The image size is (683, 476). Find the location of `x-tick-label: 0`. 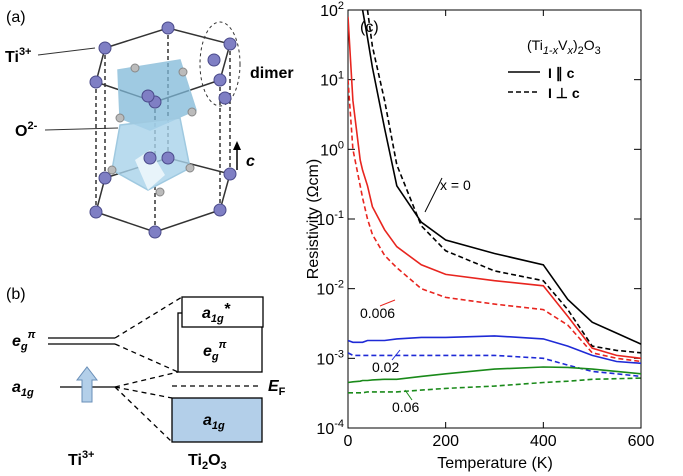

x-tick-label: 0 is located at coordinates (348, 441).